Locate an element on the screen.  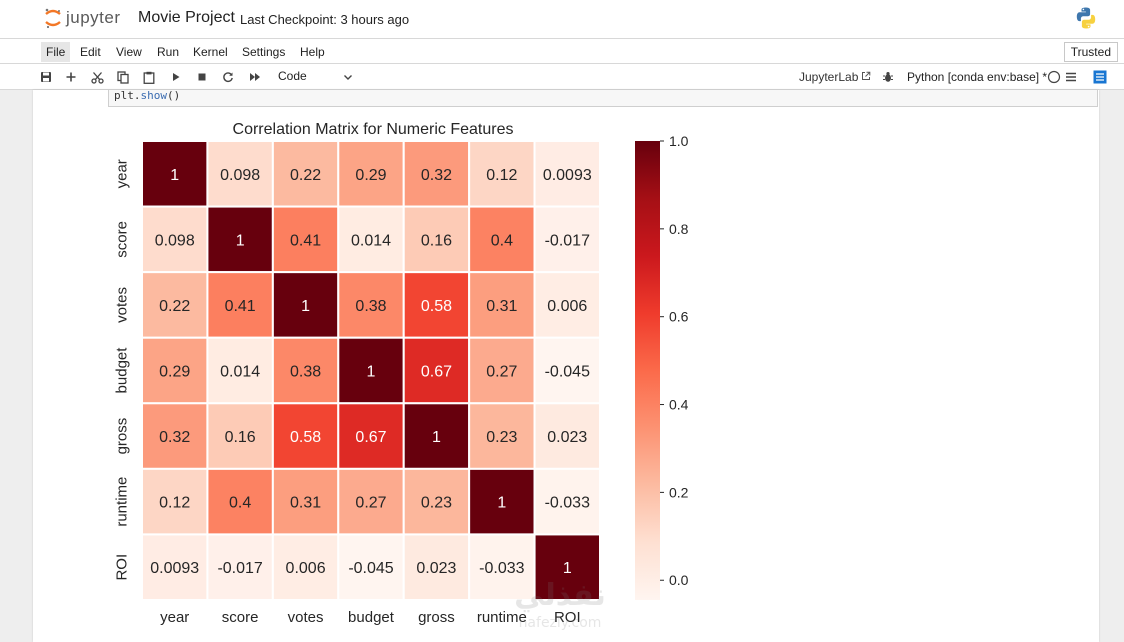
python-logo is located at coordinates (1086, 20).